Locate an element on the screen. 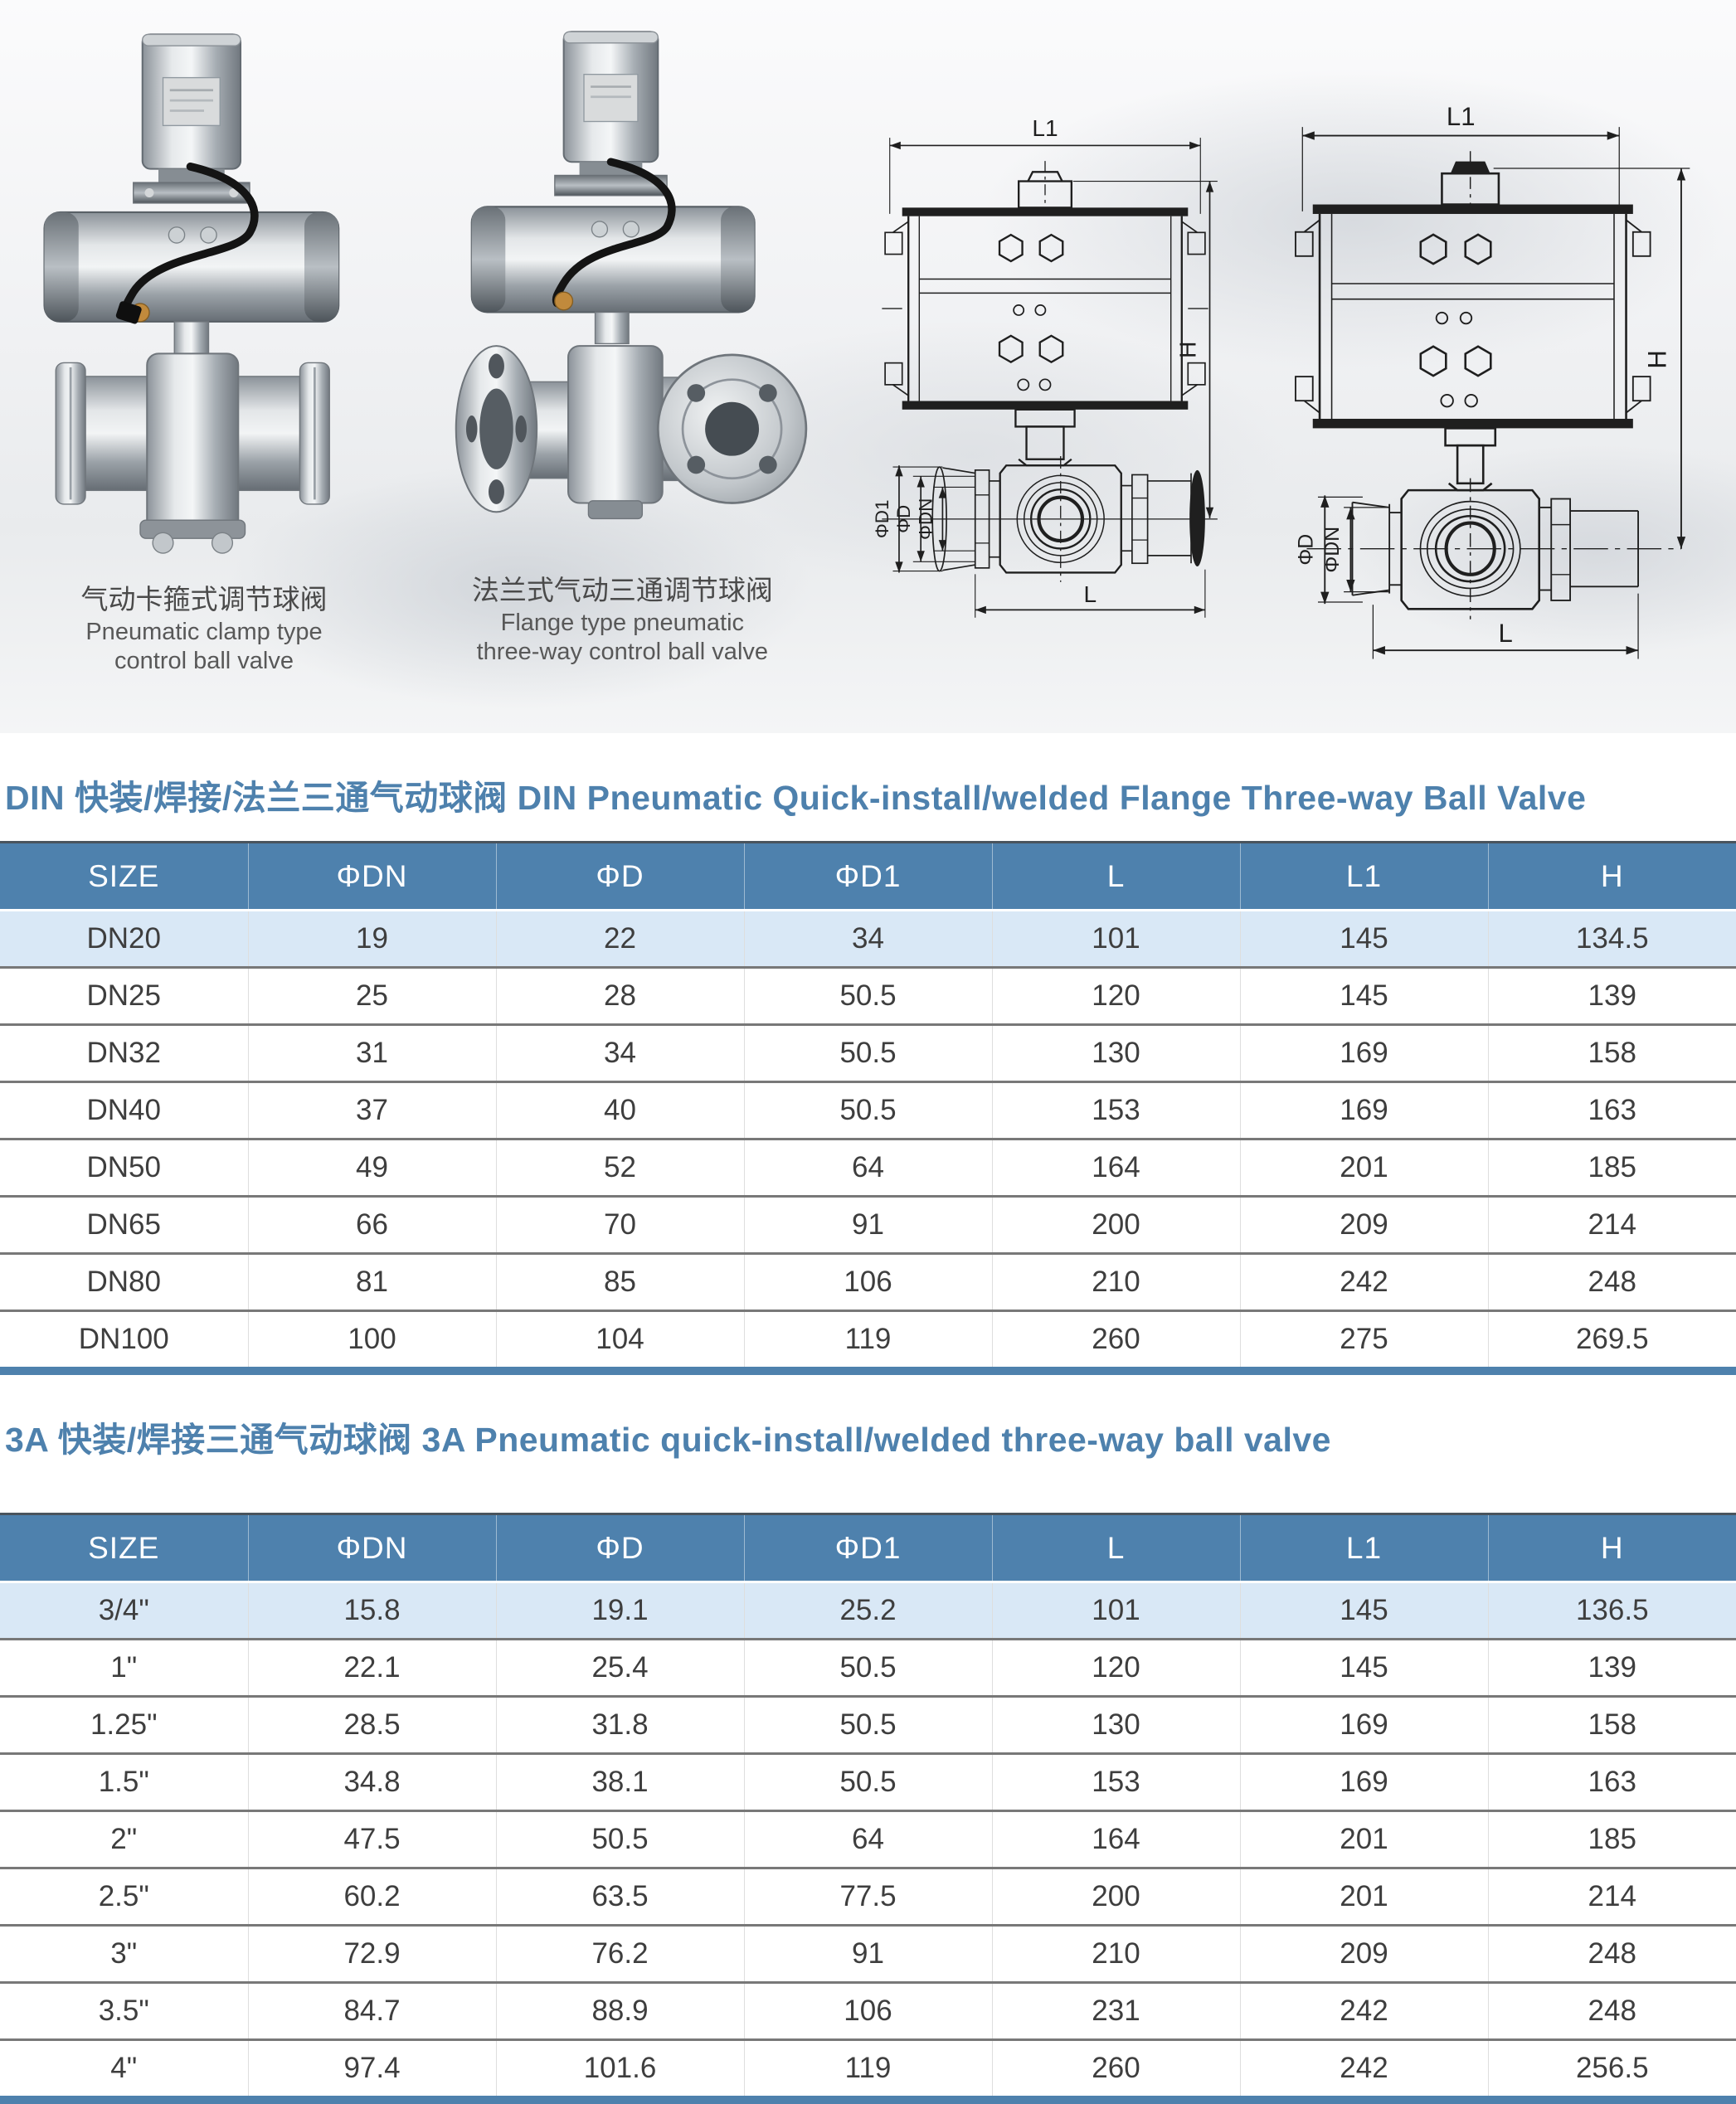 This screenshot has width=1736, height=2104. table-cell: 145 is located at coordinates (1364, 1668).